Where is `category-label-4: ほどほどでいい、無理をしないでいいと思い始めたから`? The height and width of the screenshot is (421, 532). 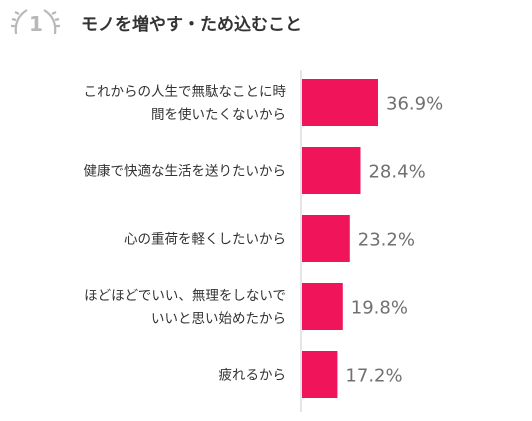
category-label-4: ほどほどでいい、無理をしないでいいと思い始めたから is located at coordinates (185, 307).